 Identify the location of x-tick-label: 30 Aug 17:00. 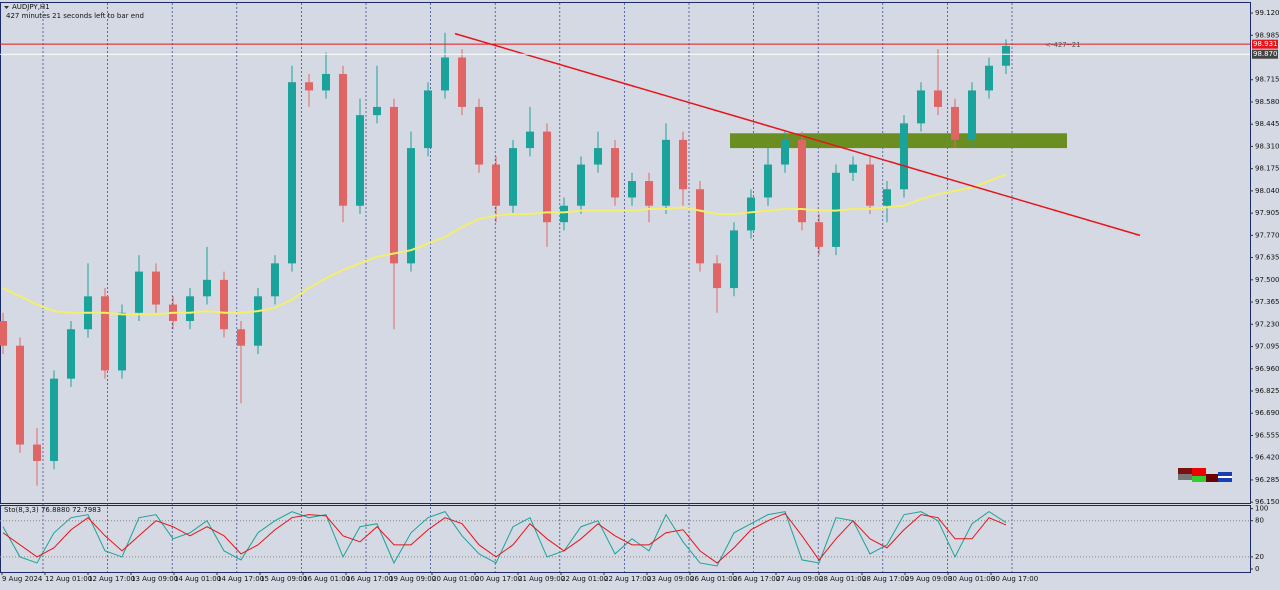
(1014, 579).